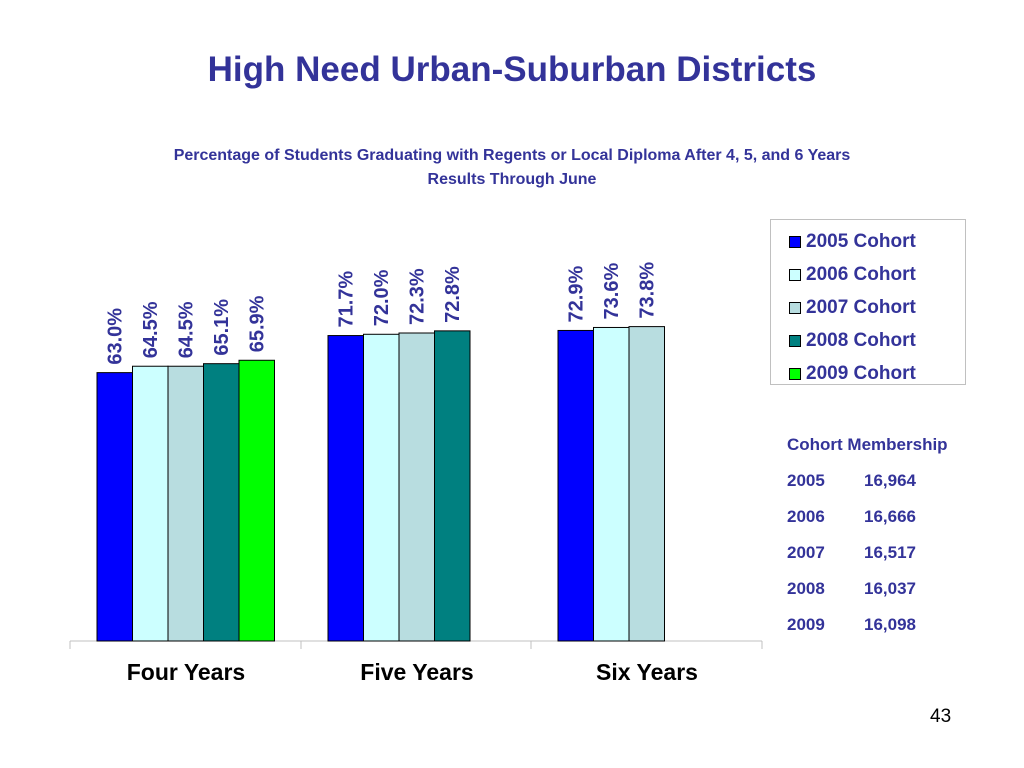 This screenshot has height=768, width=1024. I want to click on x-tick-label: Four Years, so click(186, 672).